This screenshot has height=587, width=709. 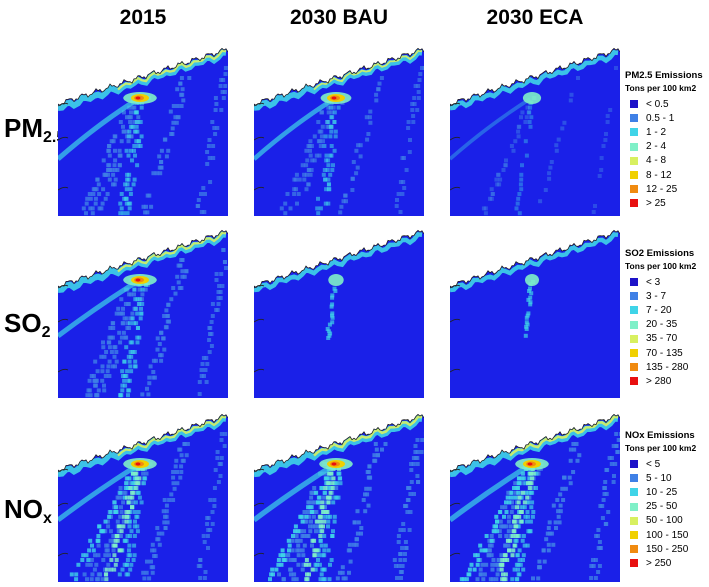 I want to click on land-mass, so click(x=143, y=75).